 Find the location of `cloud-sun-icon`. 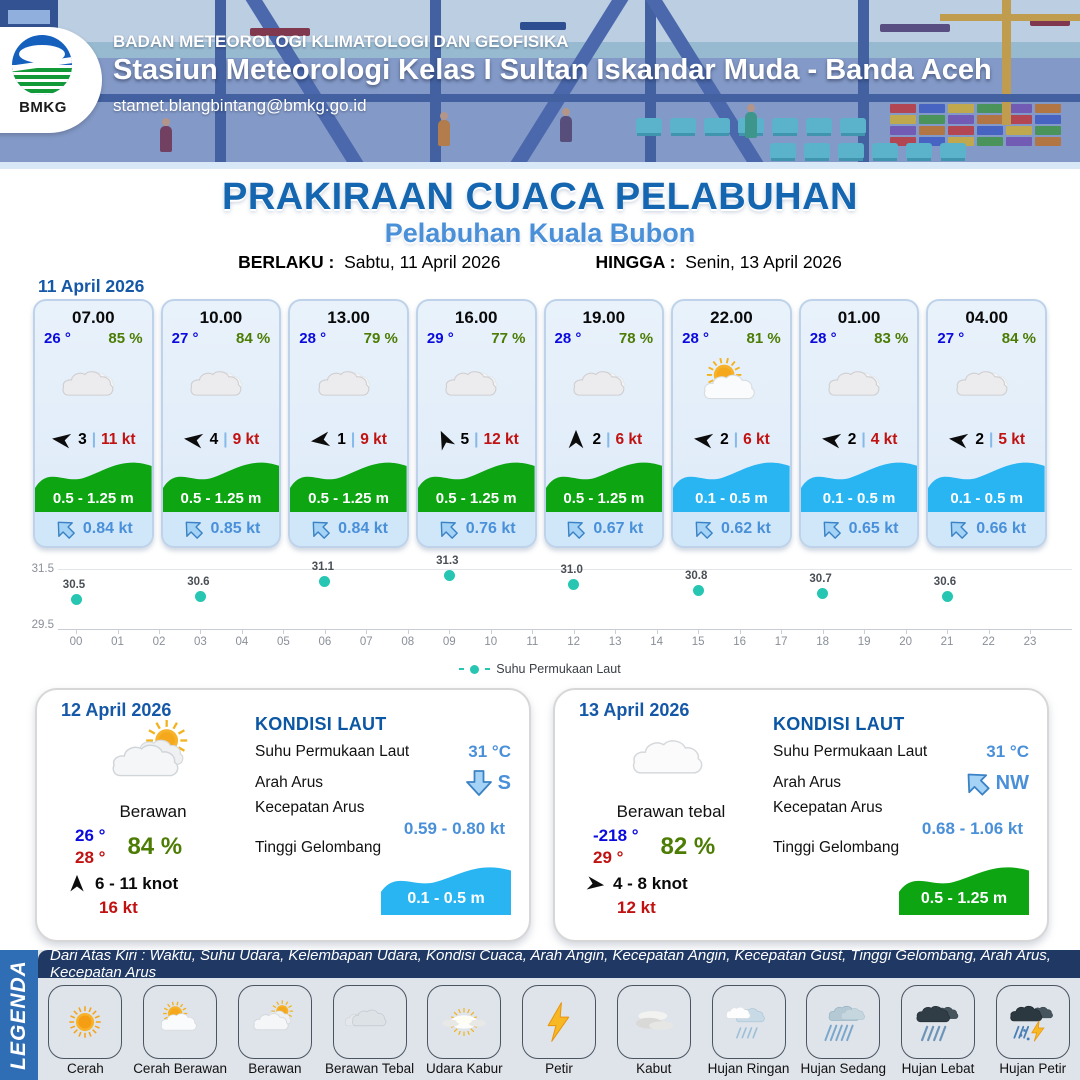

cloud-sun-icon is located at coordinates (273, 1015).